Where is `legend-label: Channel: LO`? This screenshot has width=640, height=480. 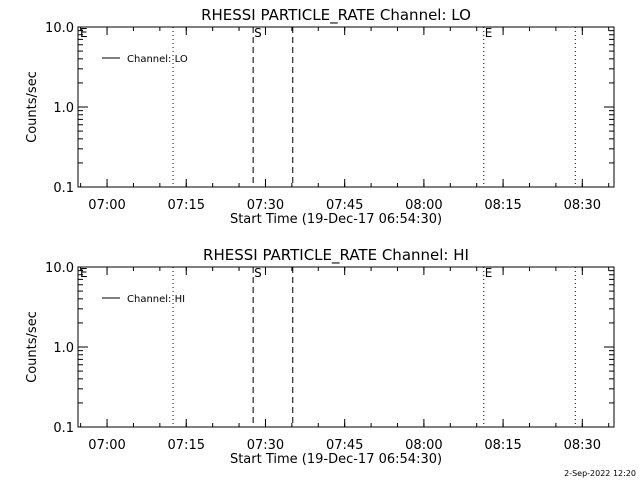
legend-label: Channel: LO is located at coordinates (157, 59).